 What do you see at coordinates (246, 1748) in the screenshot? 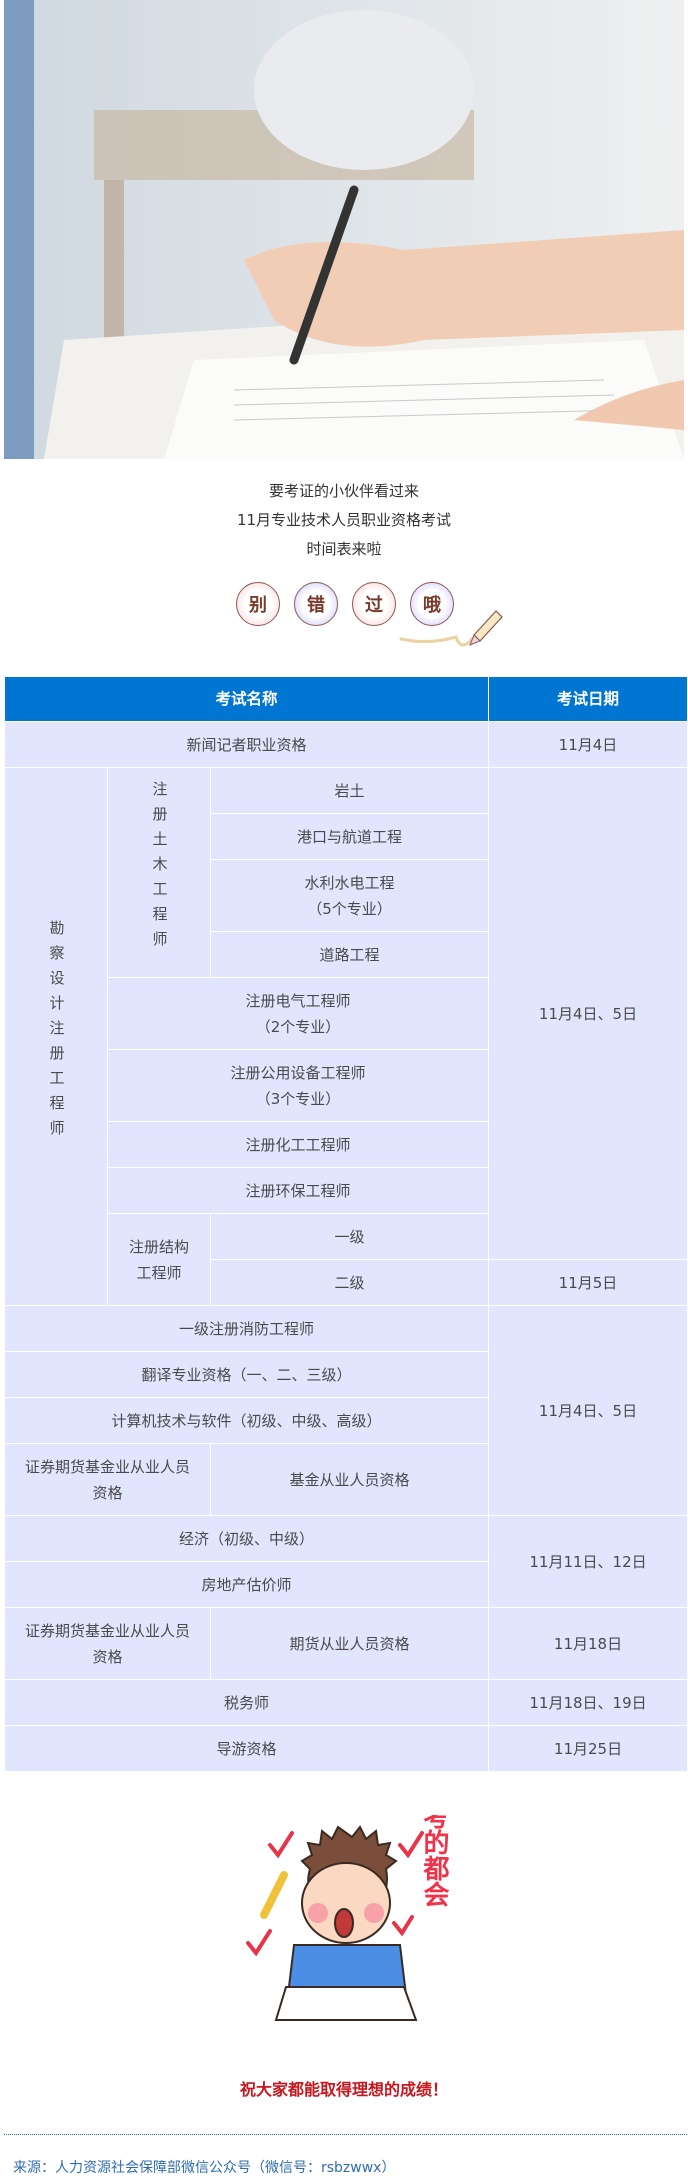
I see `exam-name: 导游资格` at bounding box center [246, 1748].